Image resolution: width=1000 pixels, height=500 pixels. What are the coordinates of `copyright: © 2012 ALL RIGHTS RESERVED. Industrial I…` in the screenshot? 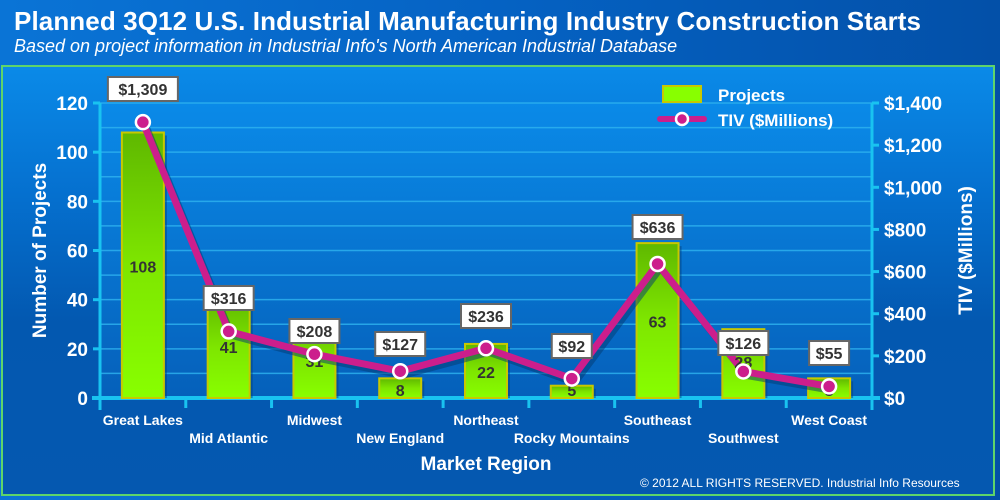 It's located at (800, 483).